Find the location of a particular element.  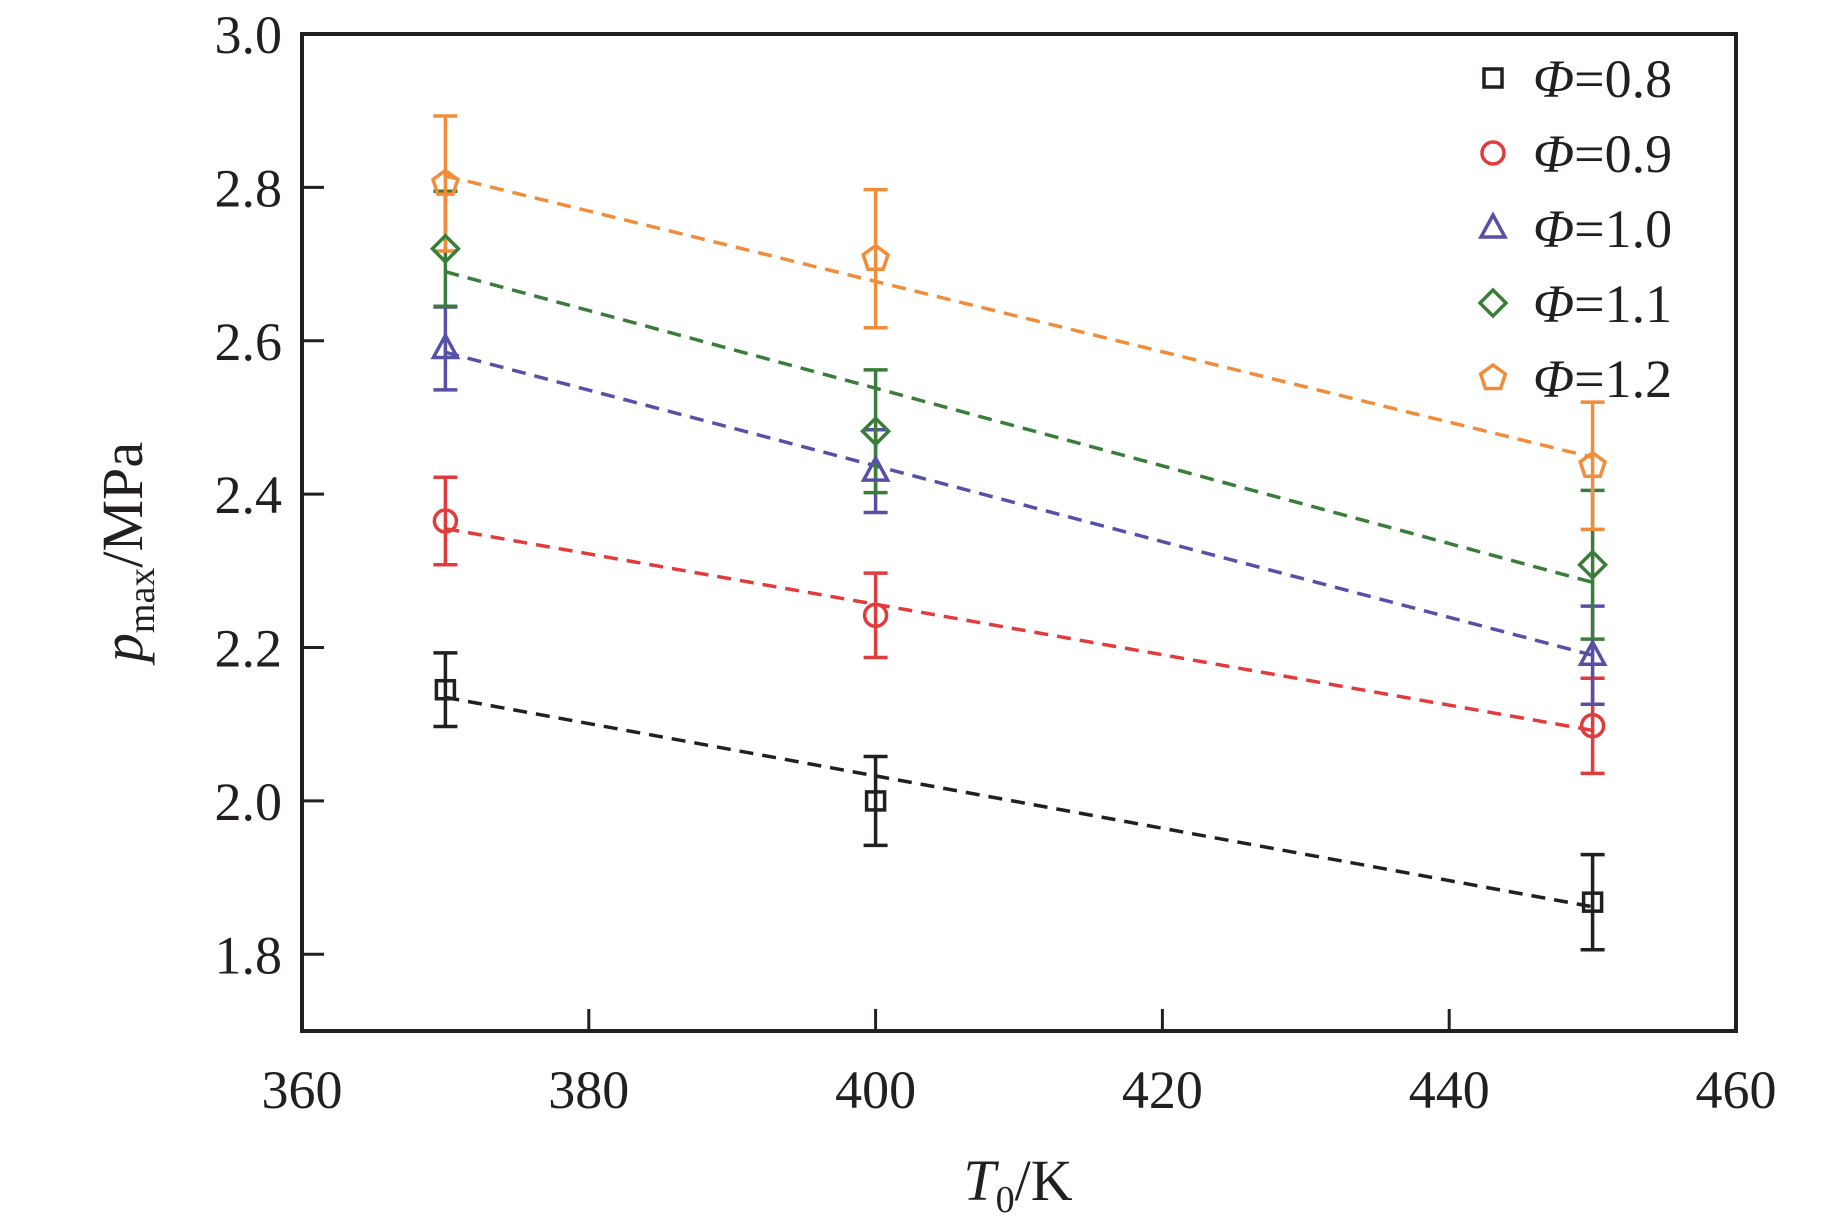

y-axis-label-unit: /MPa is located at coordinates (122, 505).